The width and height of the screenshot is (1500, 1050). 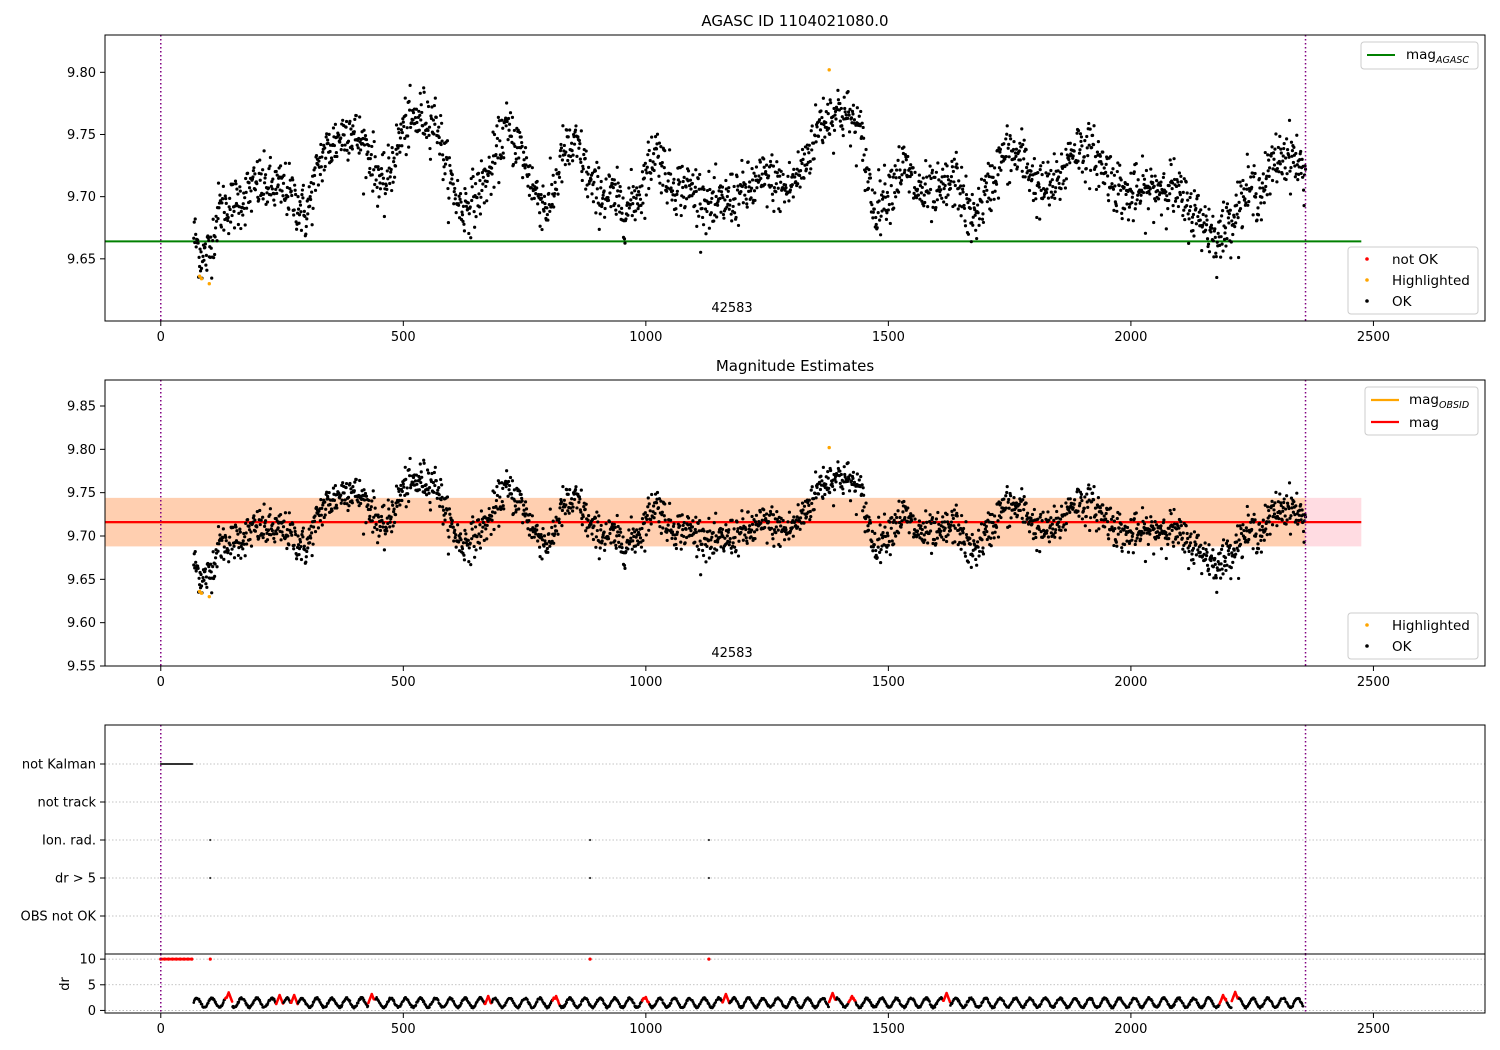 I want to click on panel2-ytick-tick-label: 9.75, so click(x=81, y=493).